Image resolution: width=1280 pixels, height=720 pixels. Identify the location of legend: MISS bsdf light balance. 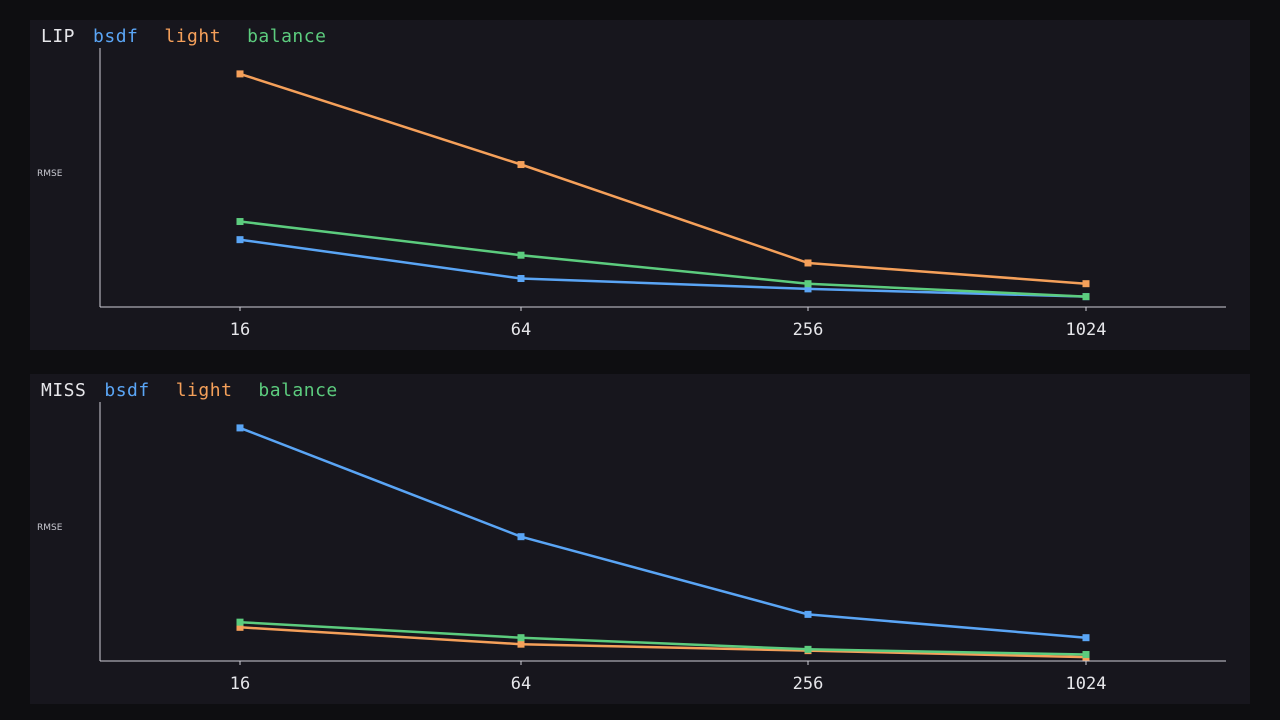
(202, 390).